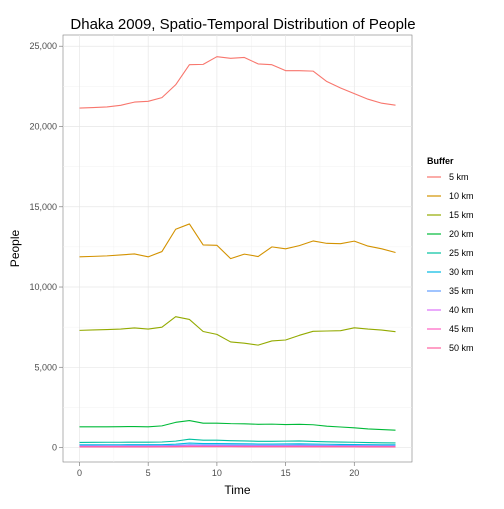 This screenshot has width=504, height=509. What do you see at coordinates (217, 473) in the screenshot?
I see `x-tick-label: 10` at bounding box center [217, 473].